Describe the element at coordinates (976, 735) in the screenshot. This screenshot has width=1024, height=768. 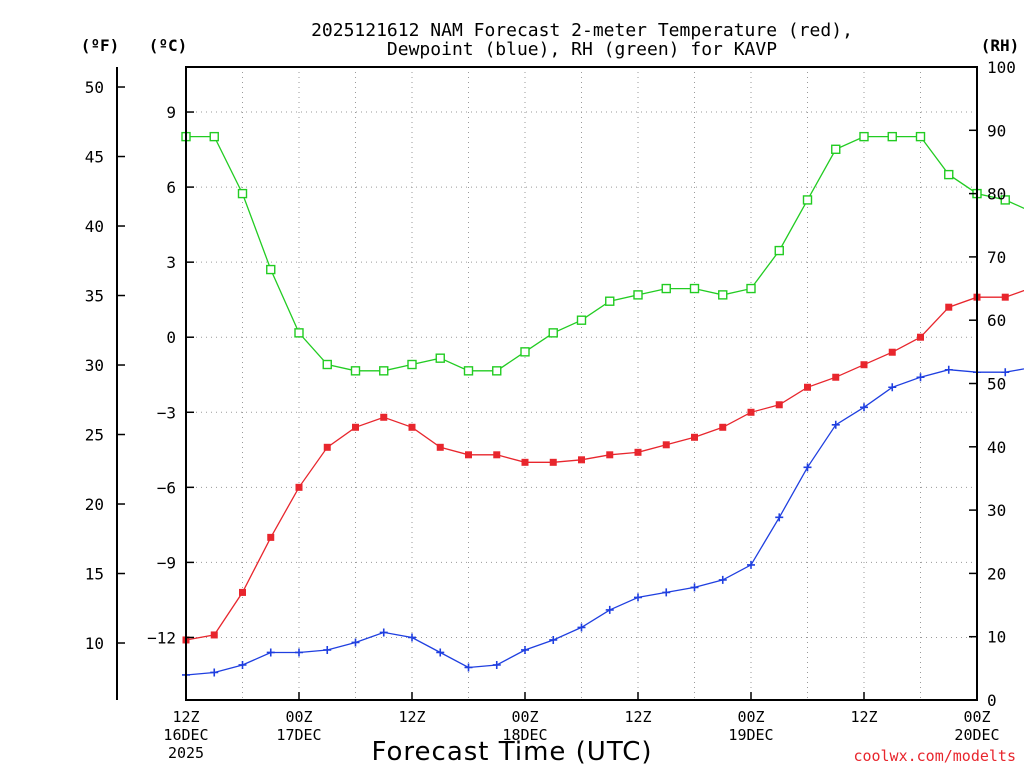
I see `time-tick-label-line: 20DEC` at that location.